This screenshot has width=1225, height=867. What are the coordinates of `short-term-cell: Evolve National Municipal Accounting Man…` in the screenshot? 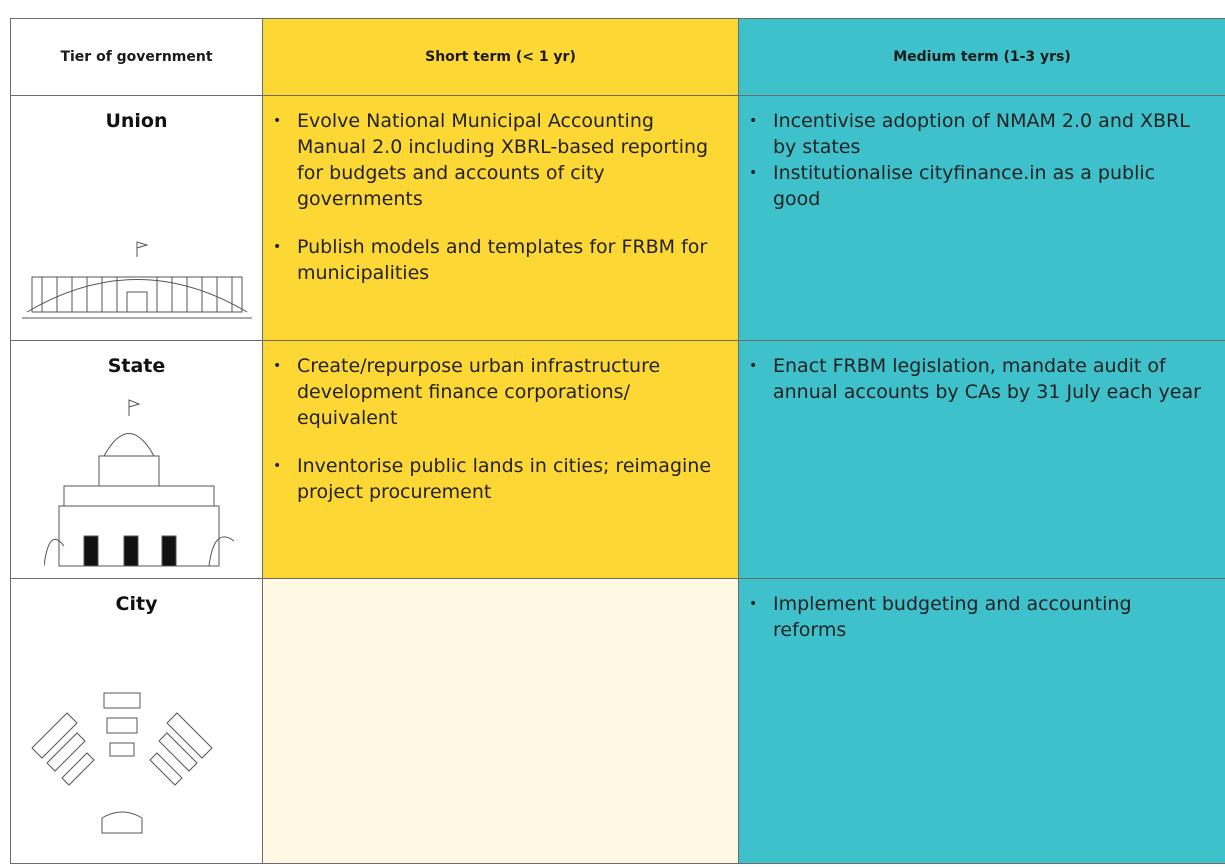 It's located at (500, 218).